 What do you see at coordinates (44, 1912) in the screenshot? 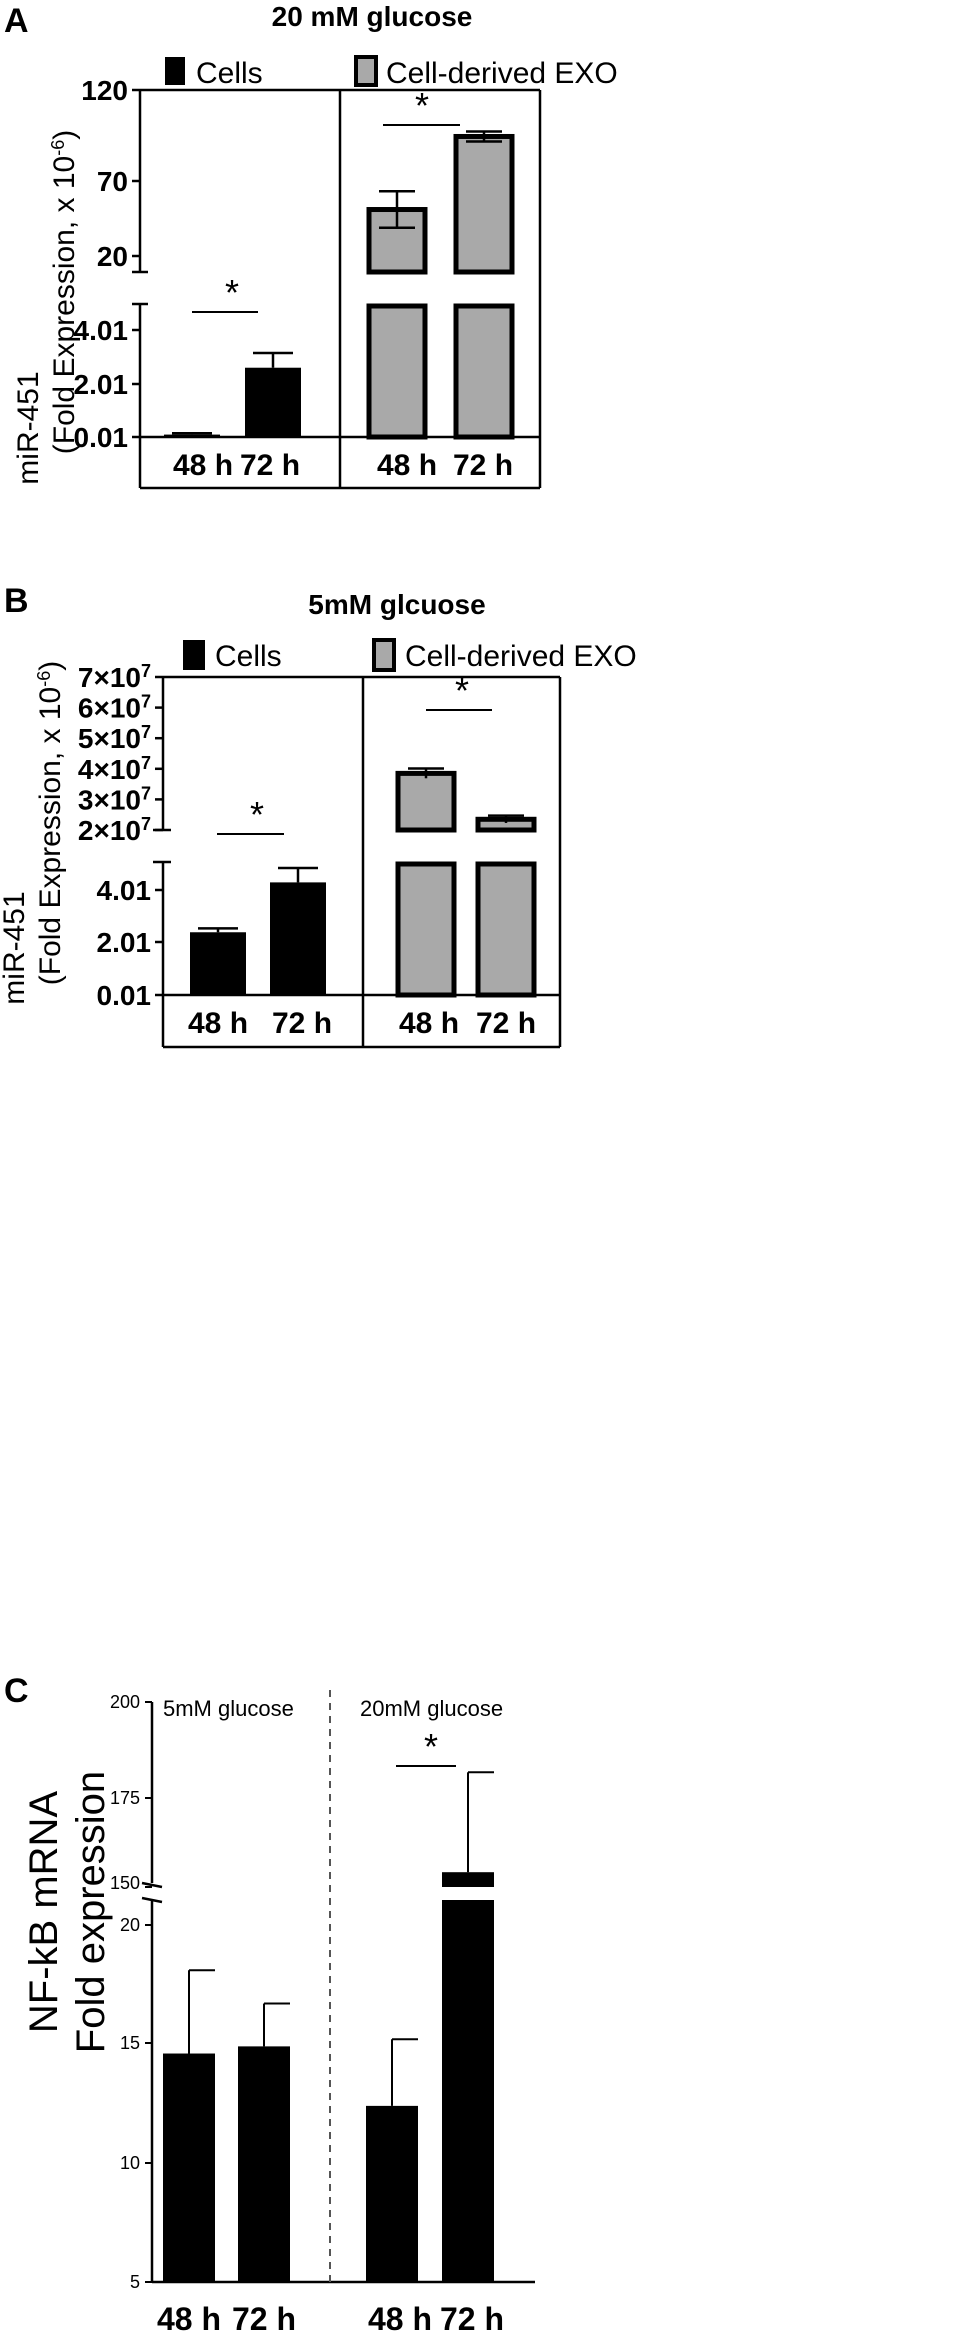
I see `y-axis-label-line1: NF-kB mRNA` at bounding box center [44, 1912].